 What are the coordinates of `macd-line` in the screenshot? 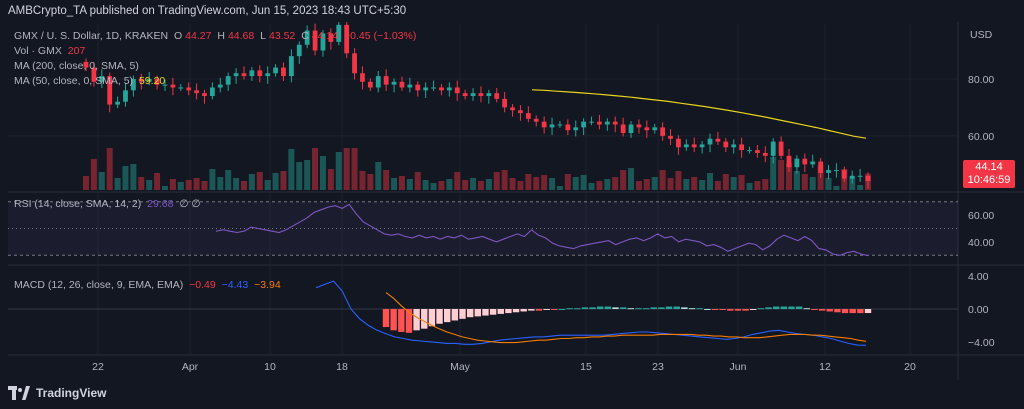 It's located at (591, 313).